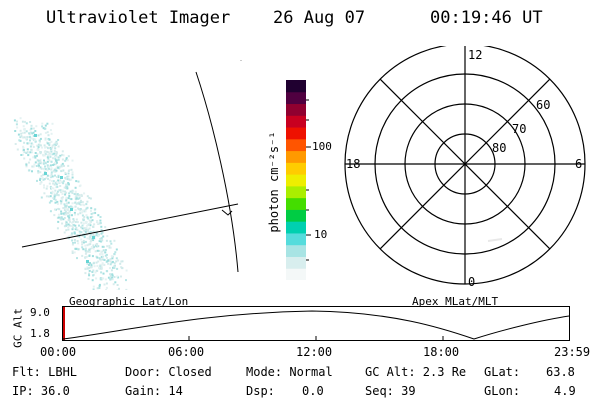 This screenshot has width=600, height=400. What do you see at coordinates (45, 372) in the screenshot?
I see `status-filter: Flt: LBHL` at bounding box center [45, 372].